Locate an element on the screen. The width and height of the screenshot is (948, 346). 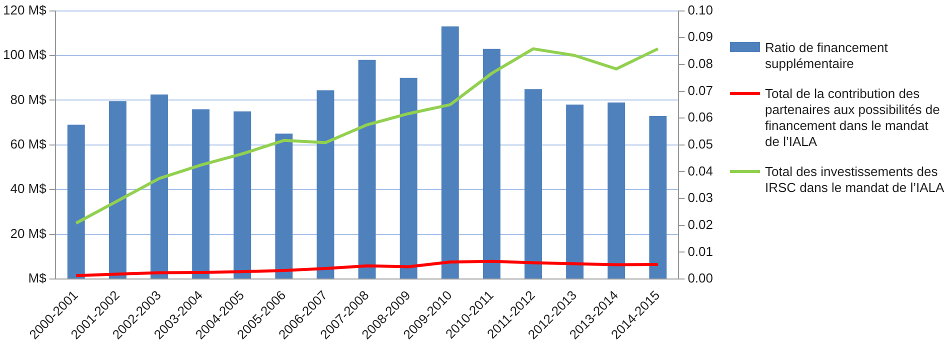
legend-label: Total de la contribution des partenaires aux possibilités de financement dans le mandat de l’IALA is located at coordinates (852, 117).